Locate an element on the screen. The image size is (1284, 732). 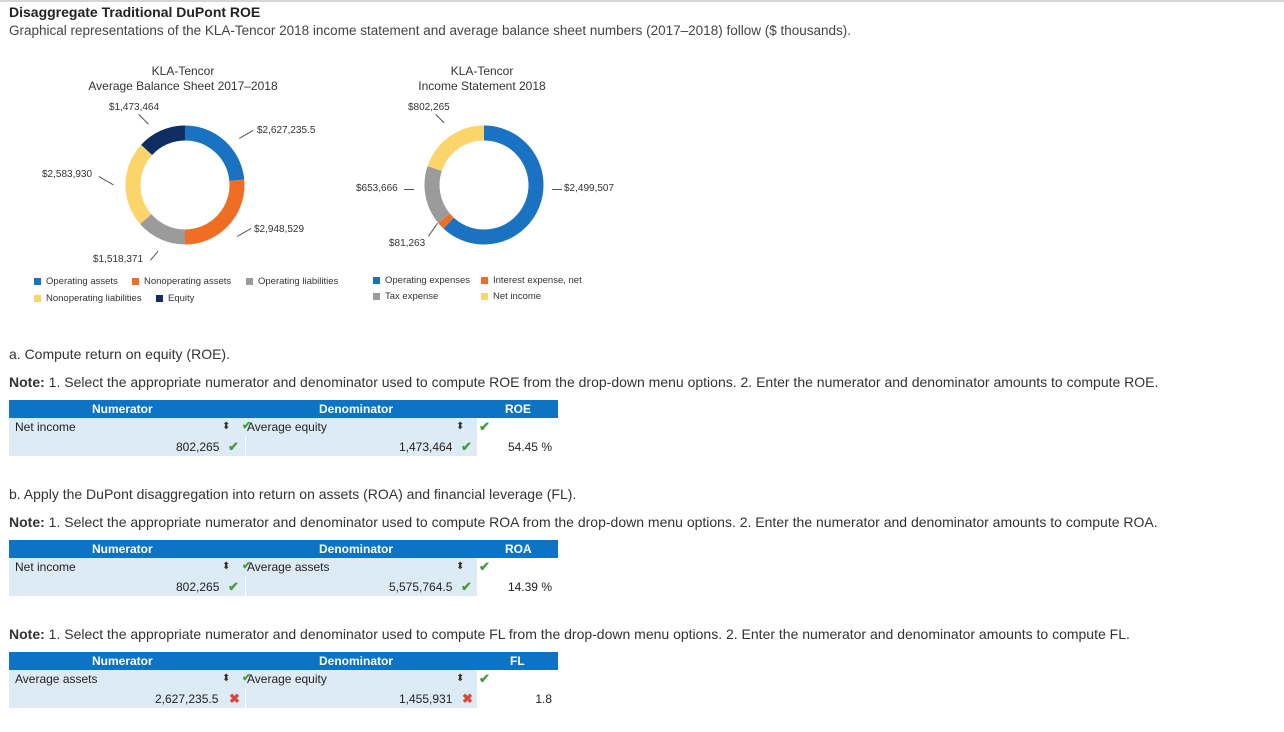
table-row-values: 2,627,235.5 ✖ 1,455,931 ✖ 1.8 is located at coordinates (283, 698).